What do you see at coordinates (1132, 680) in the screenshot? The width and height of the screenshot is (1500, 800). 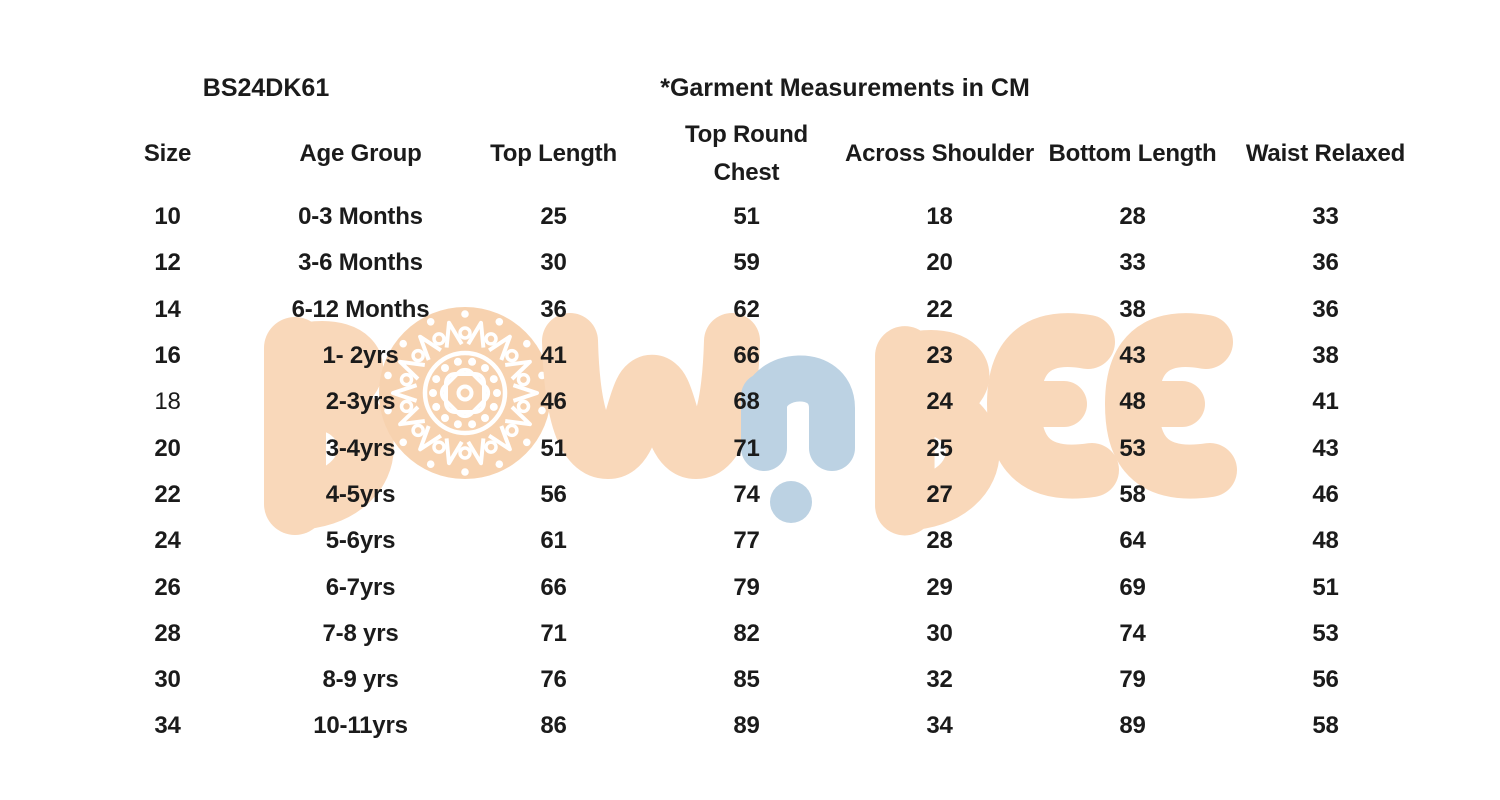 I see `cell-bottom-length: 79` at bounding box center [1132, 680].